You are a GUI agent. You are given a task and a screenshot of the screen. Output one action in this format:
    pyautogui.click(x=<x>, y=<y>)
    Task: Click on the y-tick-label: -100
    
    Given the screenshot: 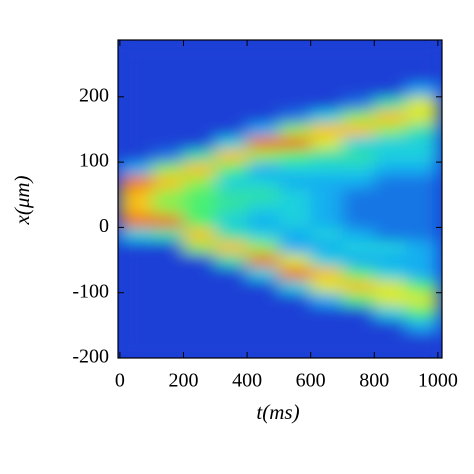 What is the action you would take?
    pyautogui.click(x=90, y=291)
    